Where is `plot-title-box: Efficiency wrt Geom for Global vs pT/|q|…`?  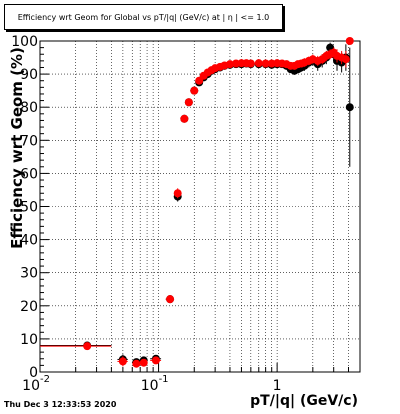 plot-title-box: Efficiency wrt Geom for Global vs pT/|q|… is located at coordinates (143, 17).